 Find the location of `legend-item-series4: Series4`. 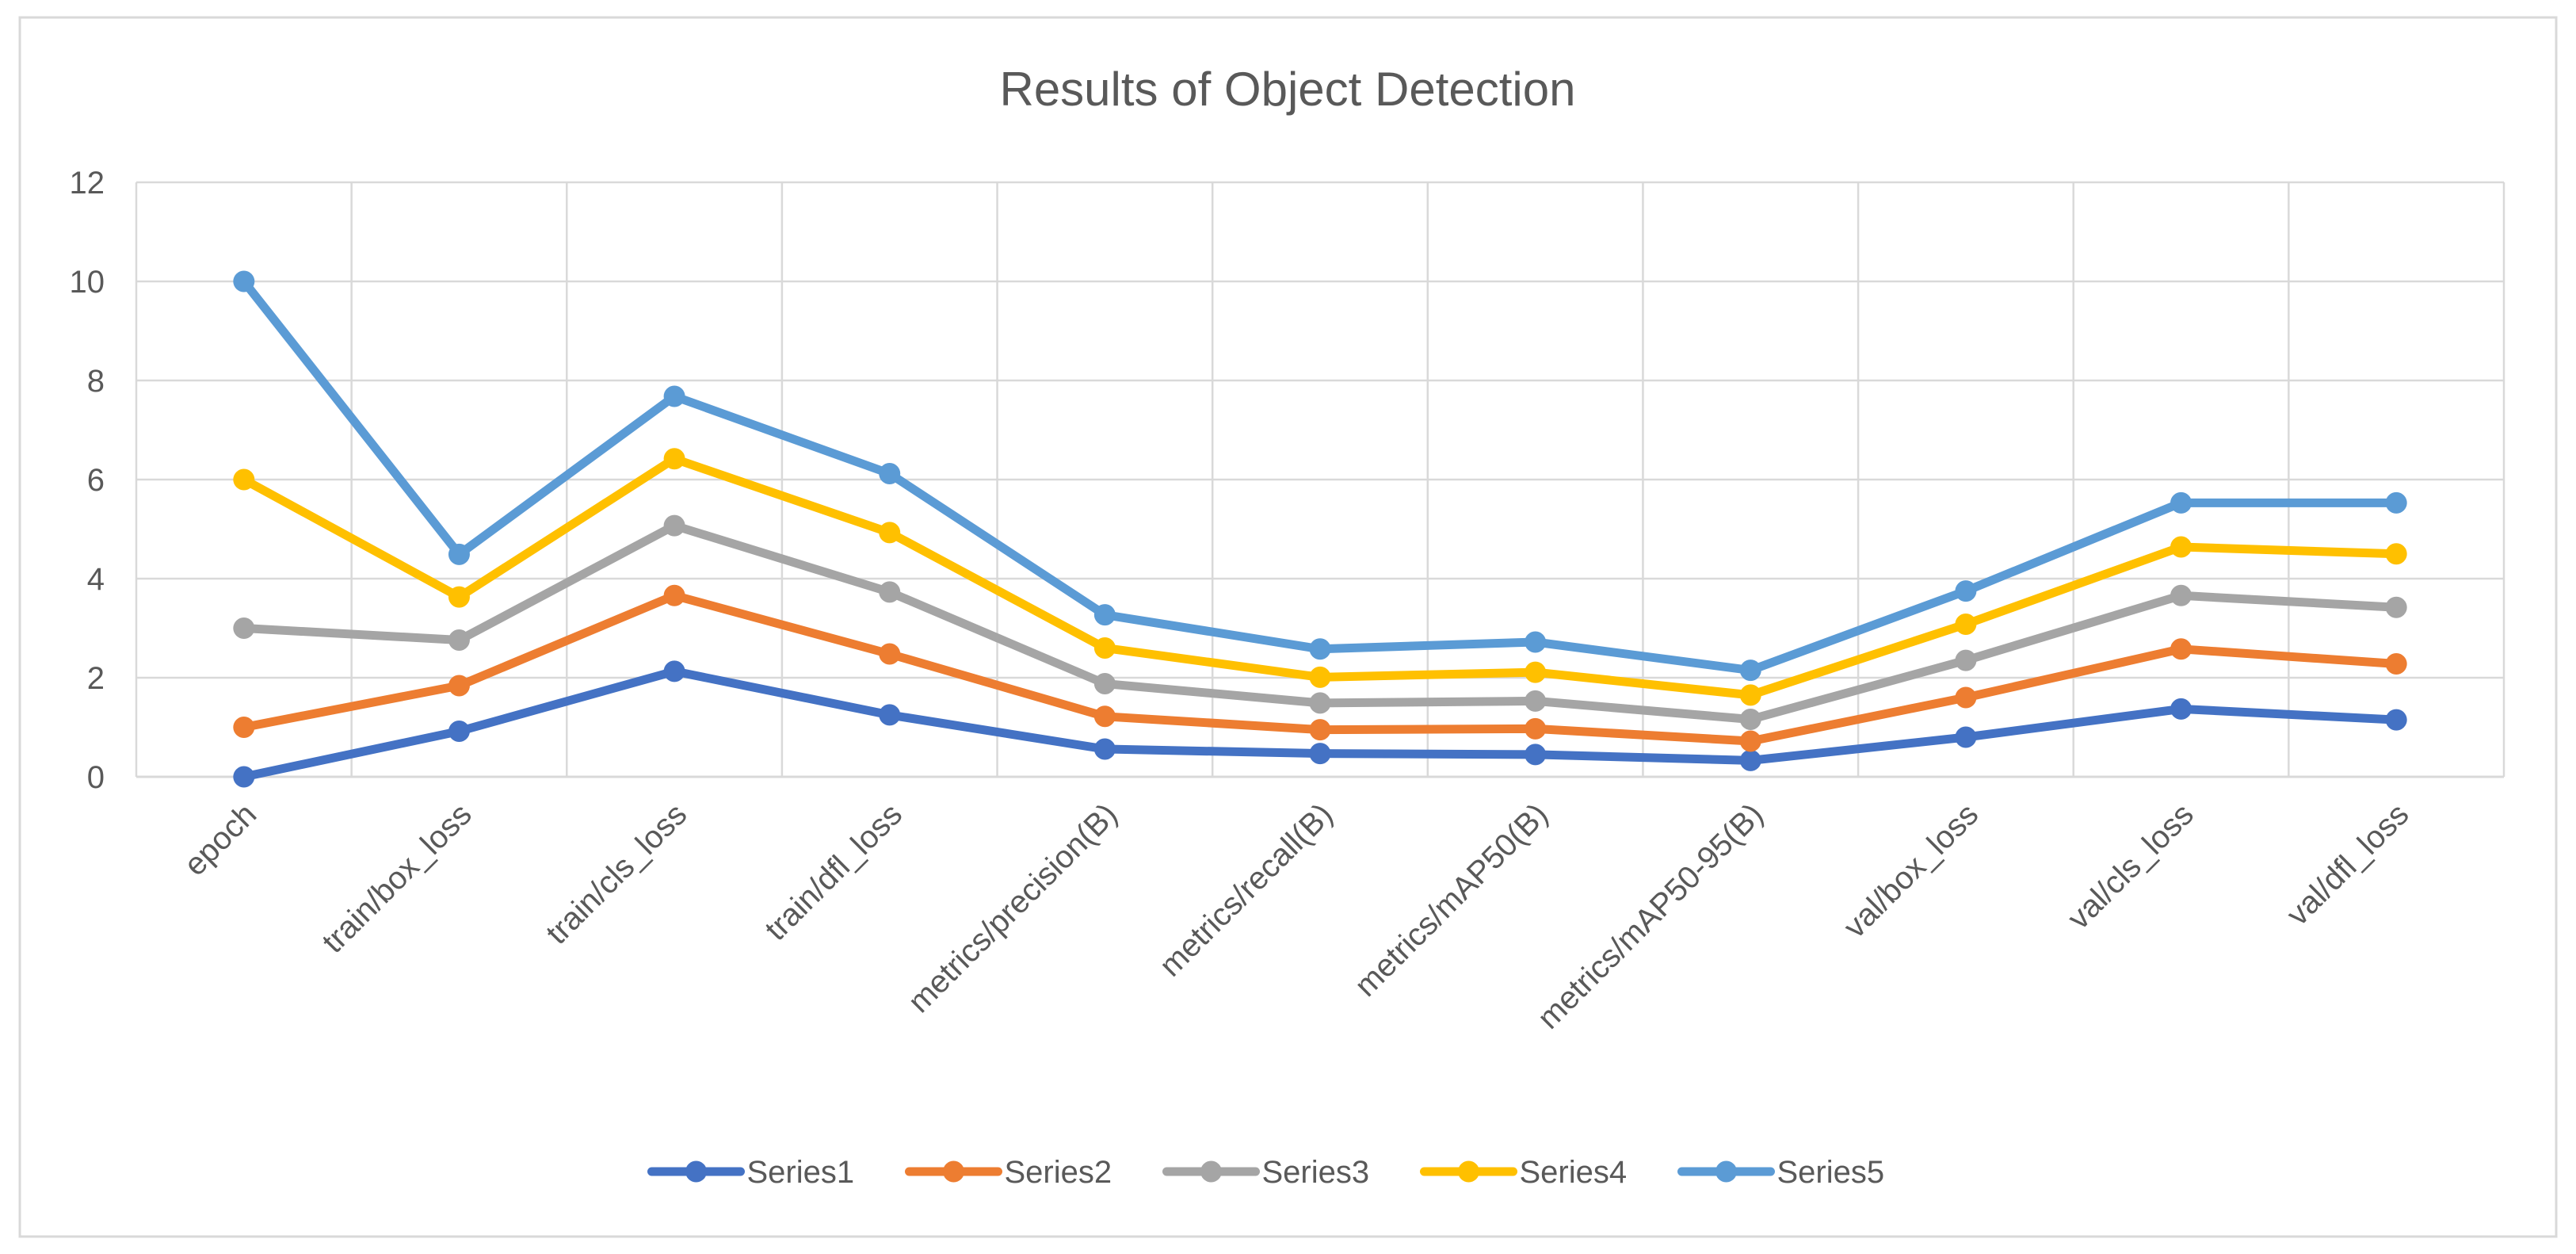

legend-item-series4: Series4 is located at coordinates (1524, 1172).